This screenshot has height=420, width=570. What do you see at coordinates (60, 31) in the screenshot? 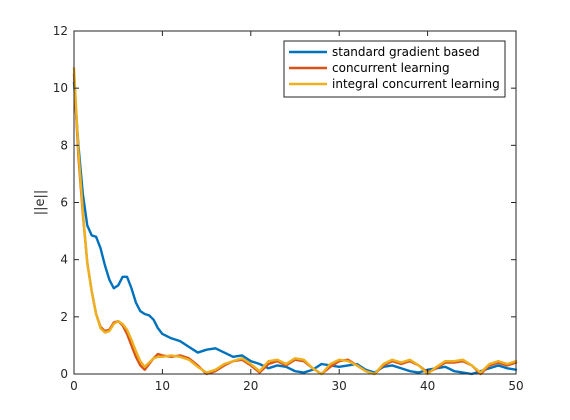
I see `y-tick-label: 12` at bounding box center [60, 31].